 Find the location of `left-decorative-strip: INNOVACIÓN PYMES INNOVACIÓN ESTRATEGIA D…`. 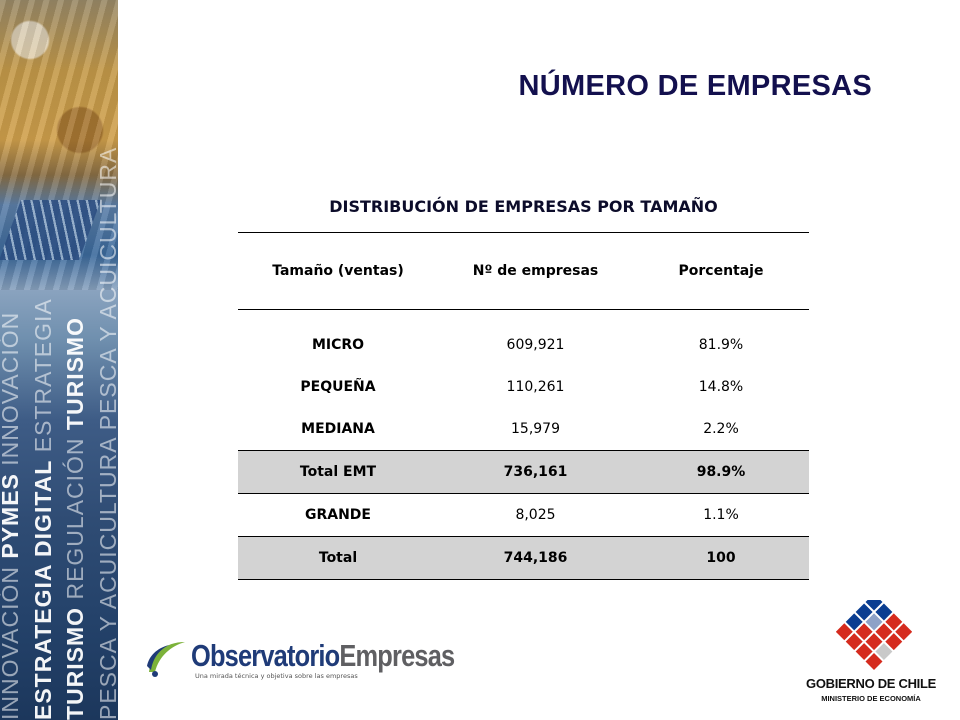

left-decorative-strip: INNOVACIÓN PYMES INNOVACIÓN ESTRATEGIA D… is located at coordinates (59, 360).